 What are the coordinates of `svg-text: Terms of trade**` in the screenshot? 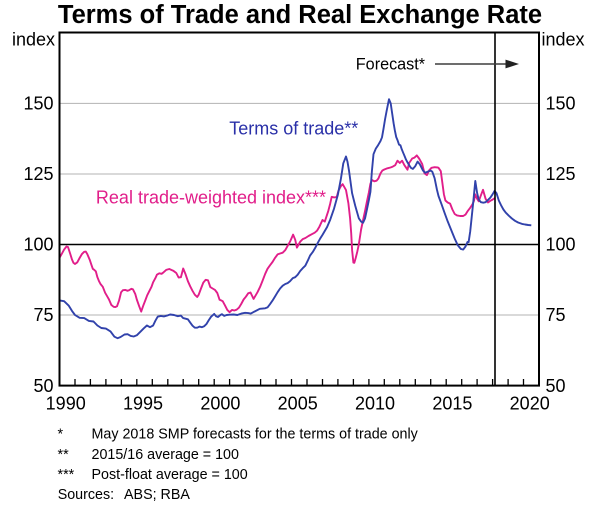 It's located at (293, 129).